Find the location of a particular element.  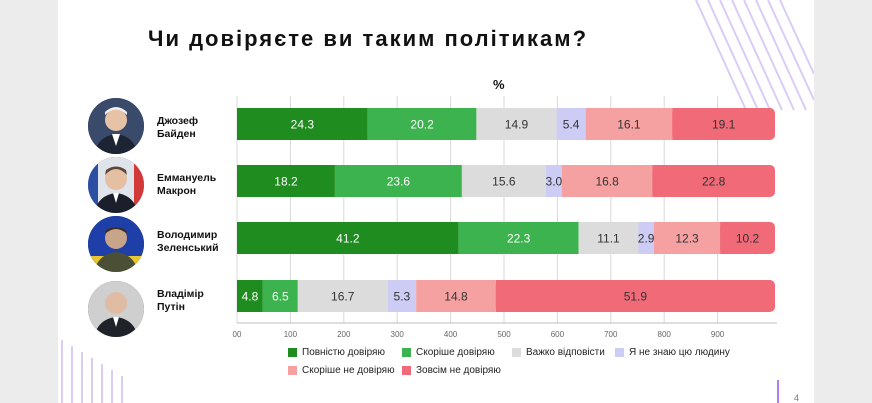

legend-label-not-trust-at-all: Зовсім не довіряю is located at coordinates (458, 370).